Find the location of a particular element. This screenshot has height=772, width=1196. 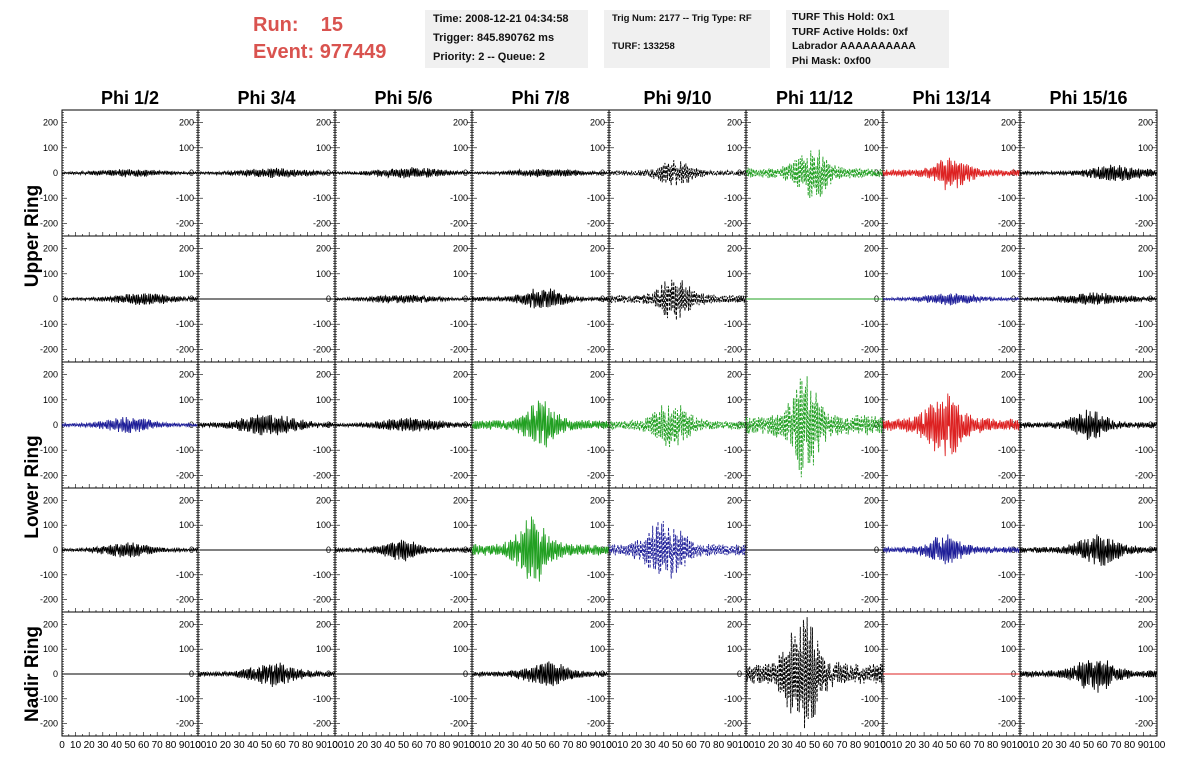

column-title: Phi 7/8 is located at coordinates (540, 98).